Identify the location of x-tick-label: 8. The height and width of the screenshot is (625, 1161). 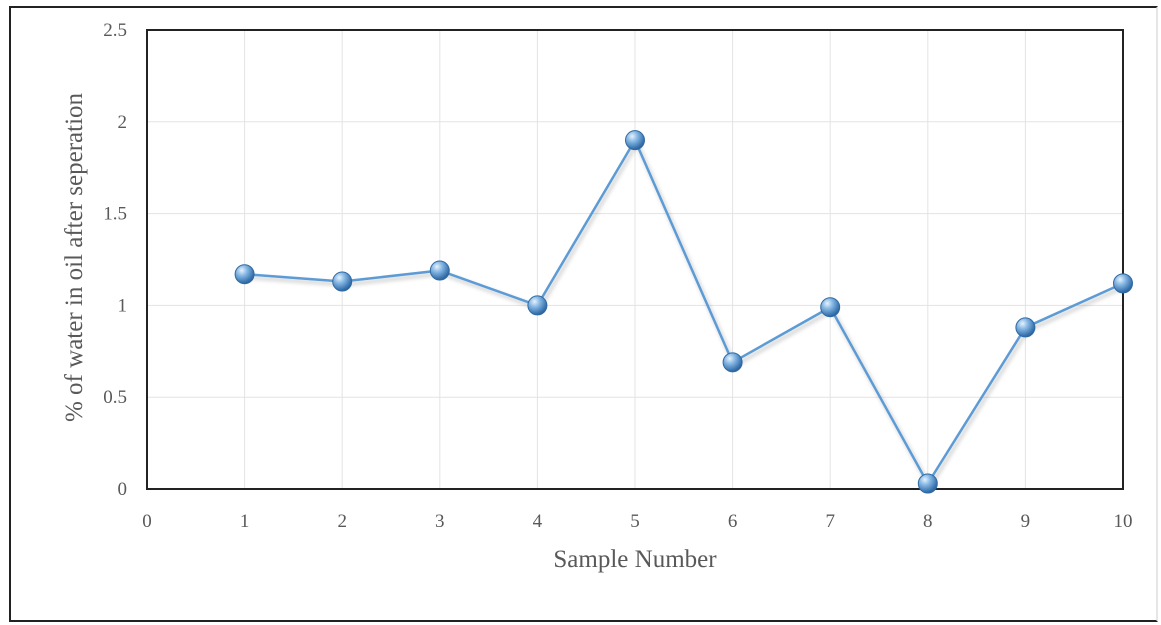
(928, 521).